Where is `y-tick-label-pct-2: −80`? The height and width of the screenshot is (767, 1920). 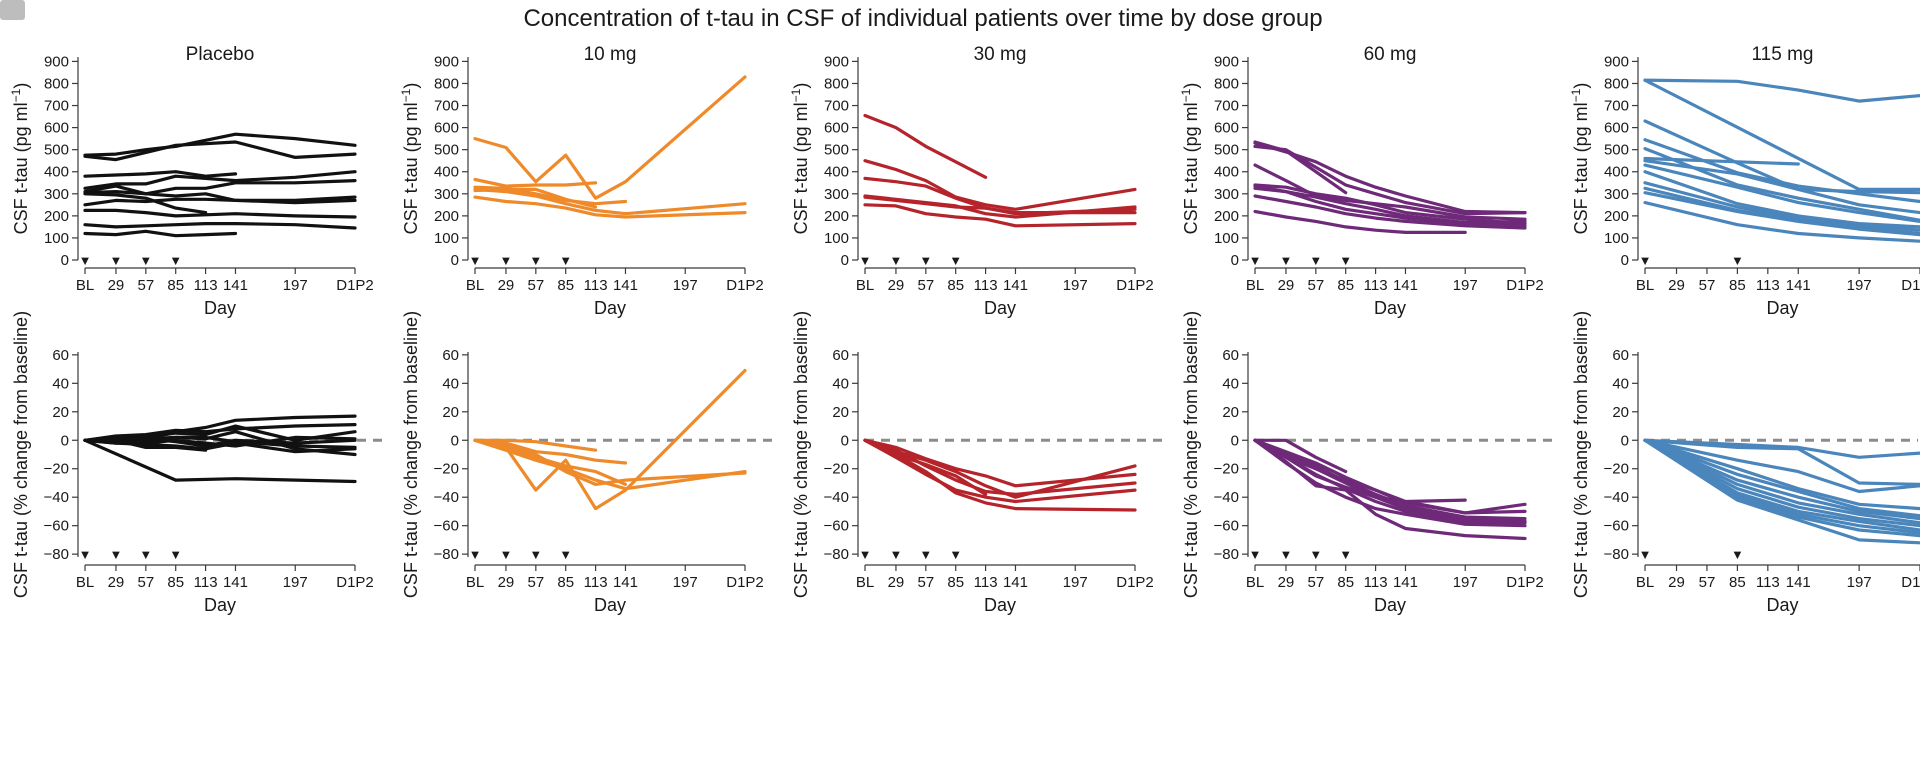
y-tick-label-pct-2: −80 is located at coordinates (836, 554).